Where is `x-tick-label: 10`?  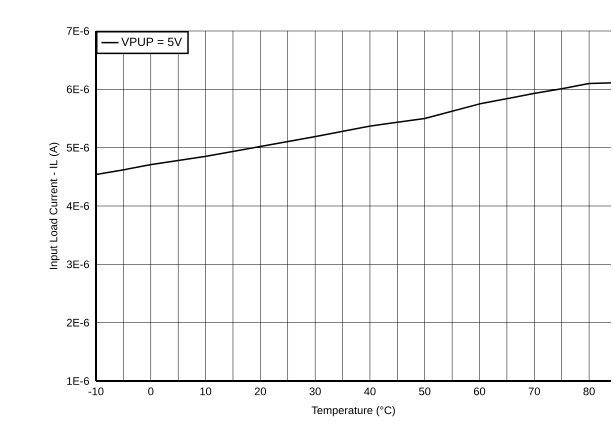
x-tick-label: 10 is located at coordinates (206, 392).